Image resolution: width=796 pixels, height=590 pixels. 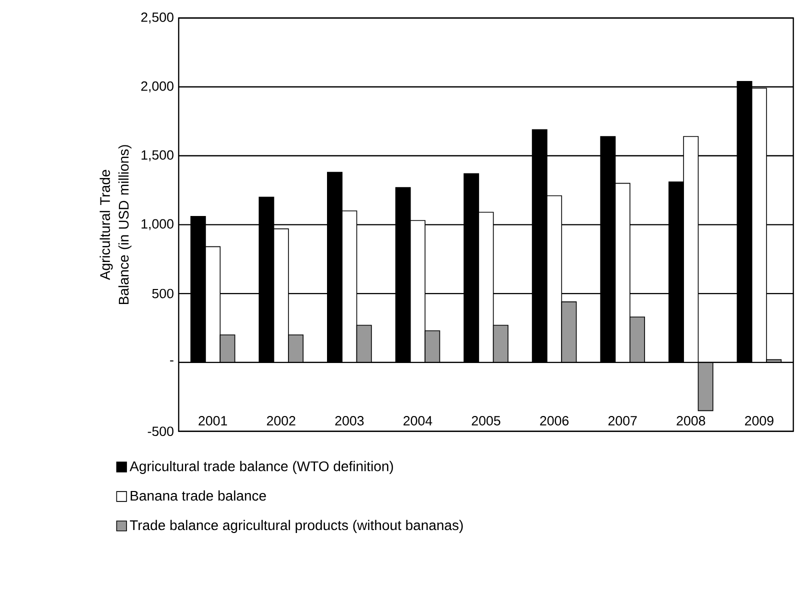 What do you see at coordinates (296, 526) in the screenshot?
I see `legend-label: Trade balance agricultural products (without bananas)` at bounding box center [296, 526].